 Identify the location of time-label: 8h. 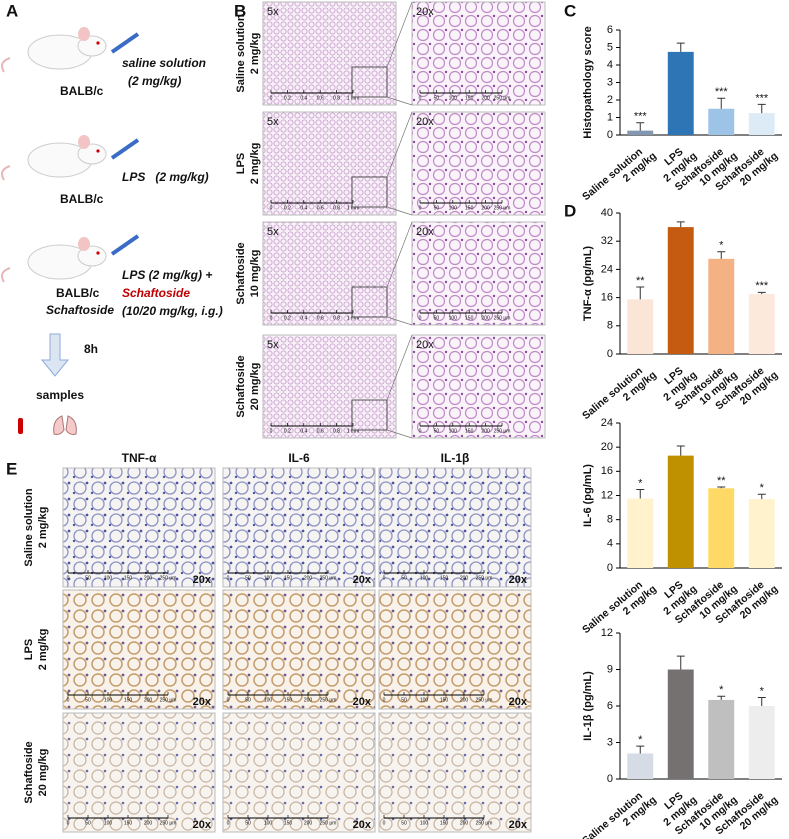
(91, 349).